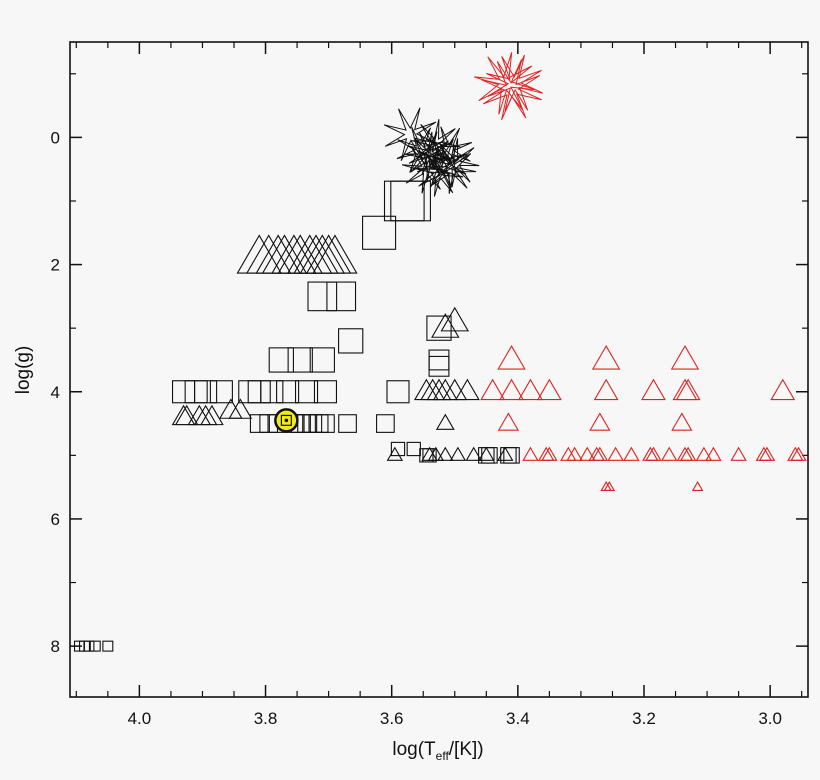  What do you see at coordinates (644, 718) in the screenshot?
I see `x-tick-label: 3.2` at bounding box center [644, 718].